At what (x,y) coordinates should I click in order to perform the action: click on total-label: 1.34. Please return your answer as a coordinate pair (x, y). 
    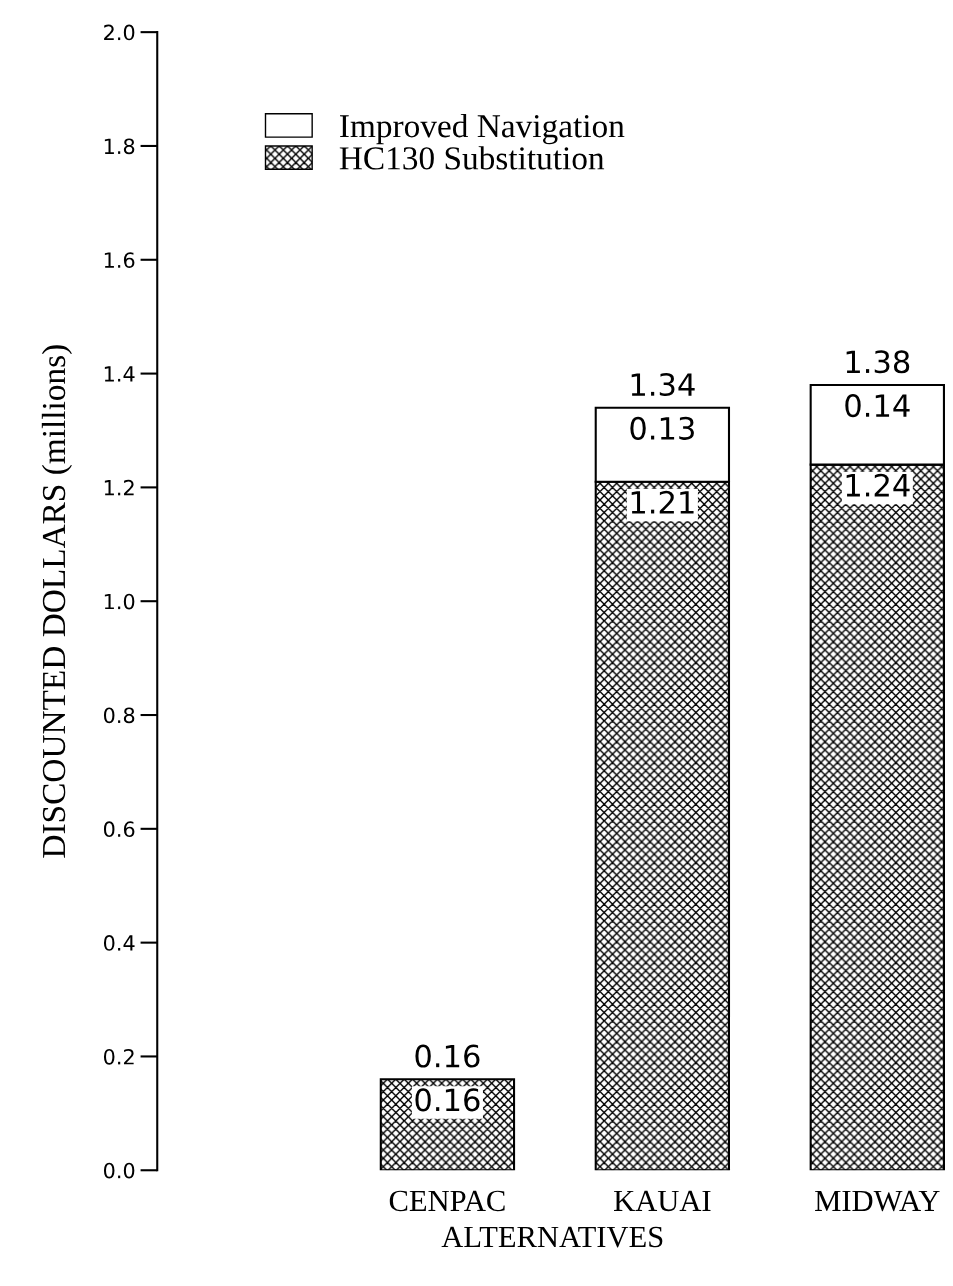
    Looking at the image, I should click on (663, 385).